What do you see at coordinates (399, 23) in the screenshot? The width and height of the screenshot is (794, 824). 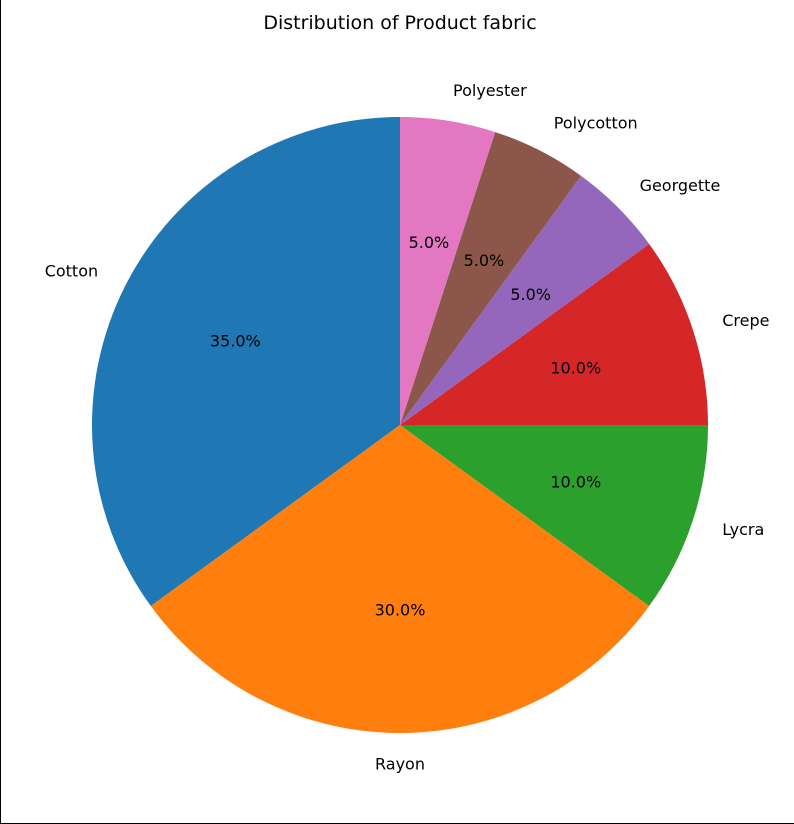 I see `chart-title: Distribution of Product fabric` at bounding box center [399, 23].